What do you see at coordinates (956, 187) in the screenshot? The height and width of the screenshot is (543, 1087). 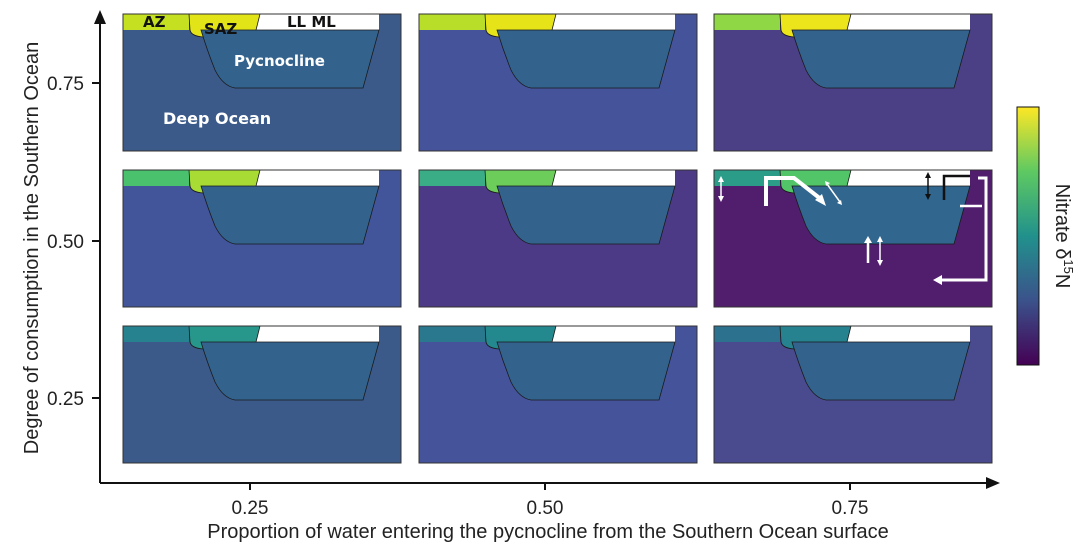 I see `llml-return-arrow` at bounding box center [956, 187].